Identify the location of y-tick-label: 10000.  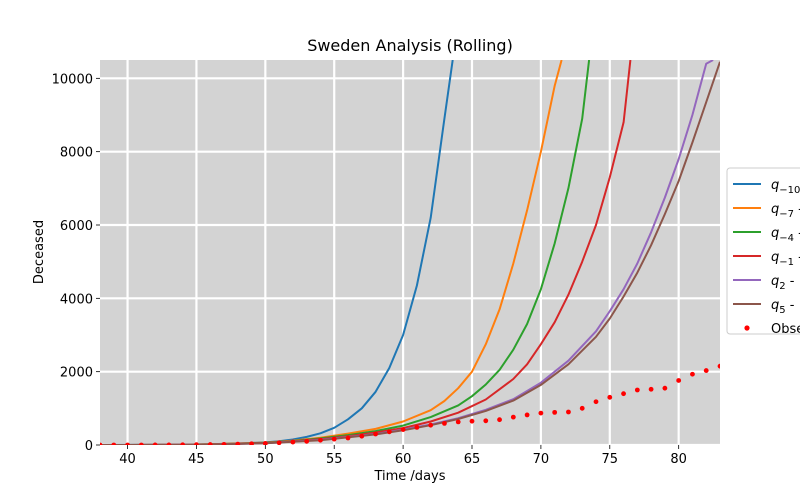
(72, 79).